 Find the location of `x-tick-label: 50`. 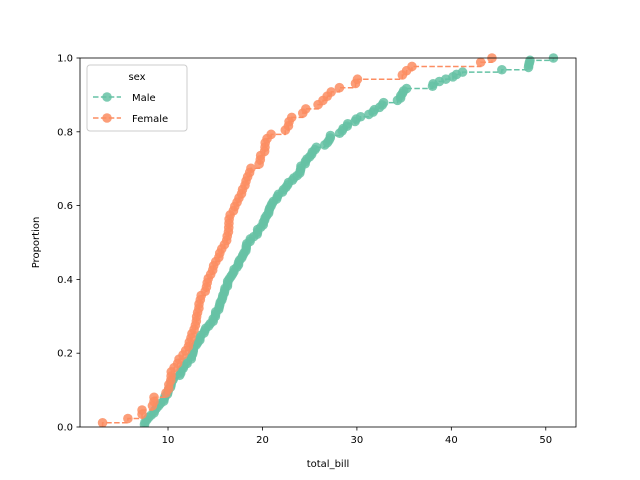

x-tick-label: 50 is located at coordinates (545, 440).